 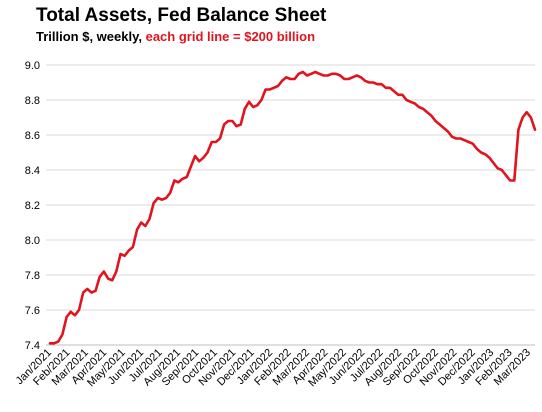 What do you see at coordinates (230, 36) in the screenshot?
I see `chart-subtitle-accent: each grid line = $200 billion` at bounding box center [230, 36].